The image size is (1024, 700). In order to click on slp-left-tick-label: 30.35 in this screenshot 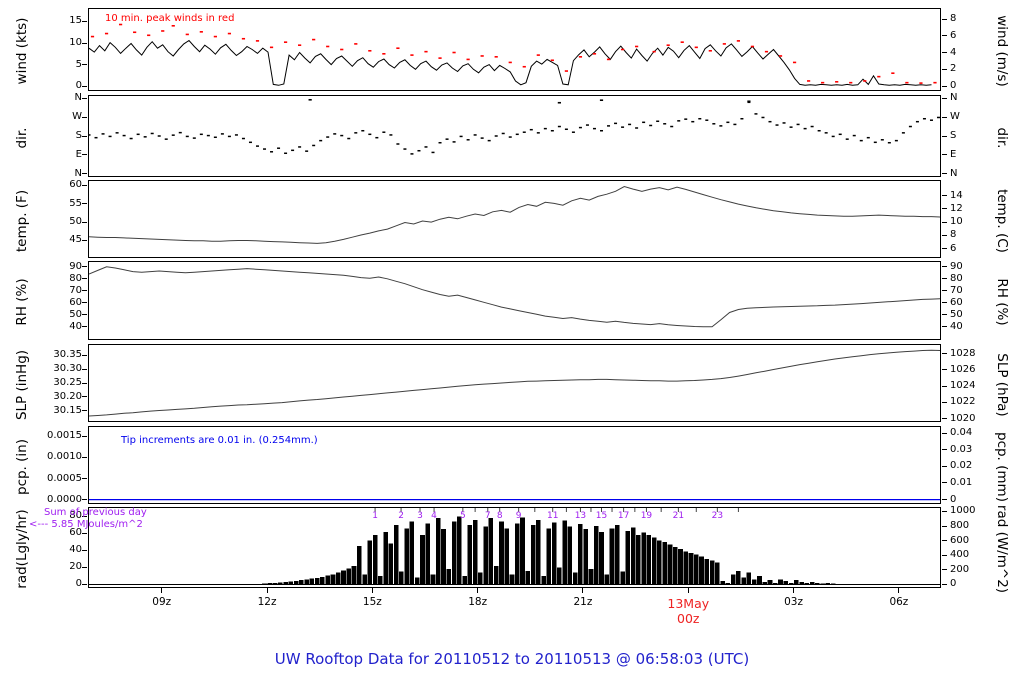, I will do `click(67, 355)`.